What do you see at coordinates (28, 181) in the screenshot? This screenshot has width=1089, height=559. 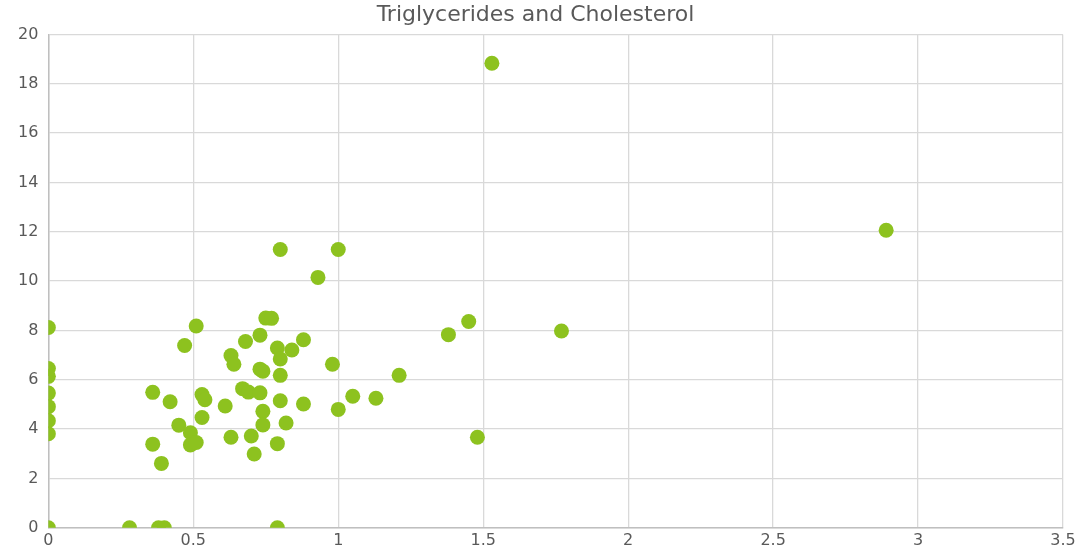 I see `y-tick-label: 14` at bounding box center [28, 181].